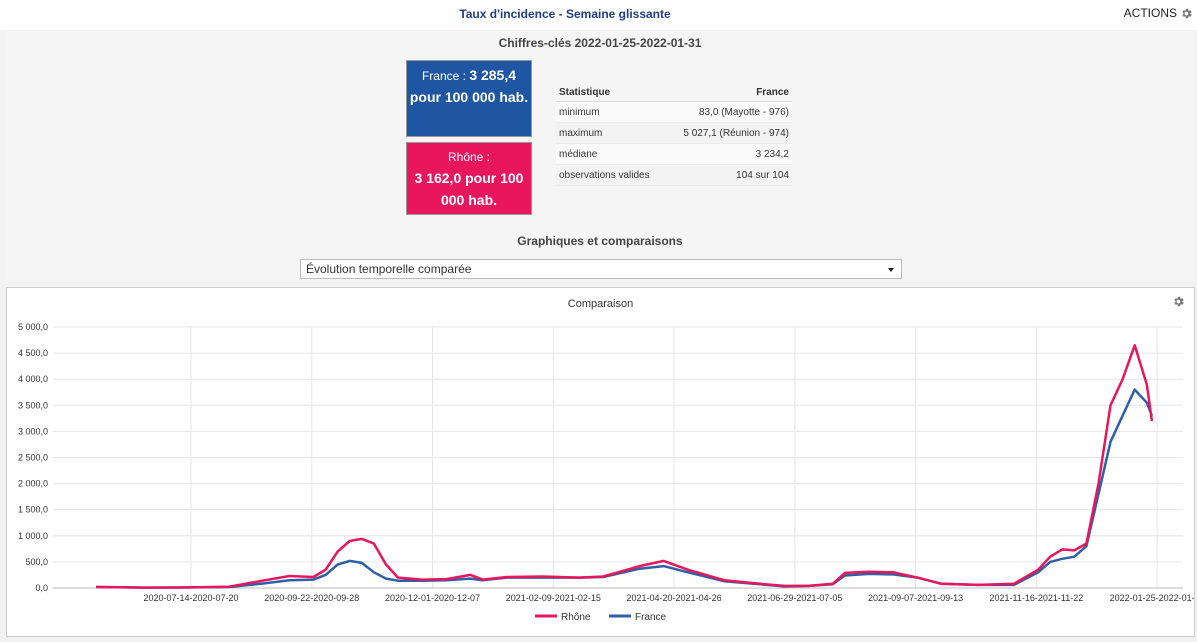  I want to click on france-value: 3 285,4, so click(493, 75).